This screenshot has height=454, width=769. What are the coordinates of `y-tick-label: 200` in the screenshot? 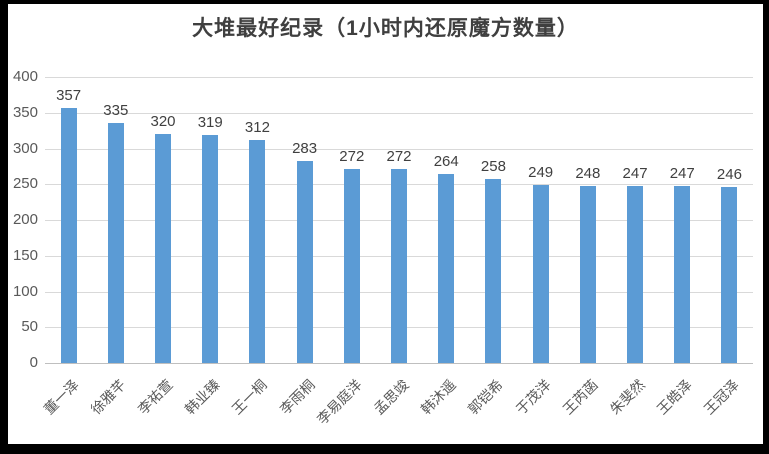 It's located at (25, 219).